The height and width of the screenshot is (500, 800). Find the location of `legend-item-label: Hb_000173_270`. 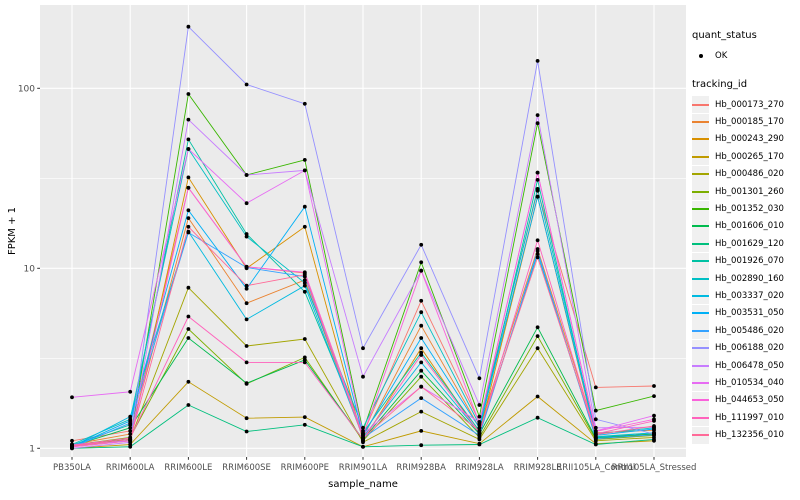

legend-item-label: Hb_000173_270 is located at coordinates (749, 104).